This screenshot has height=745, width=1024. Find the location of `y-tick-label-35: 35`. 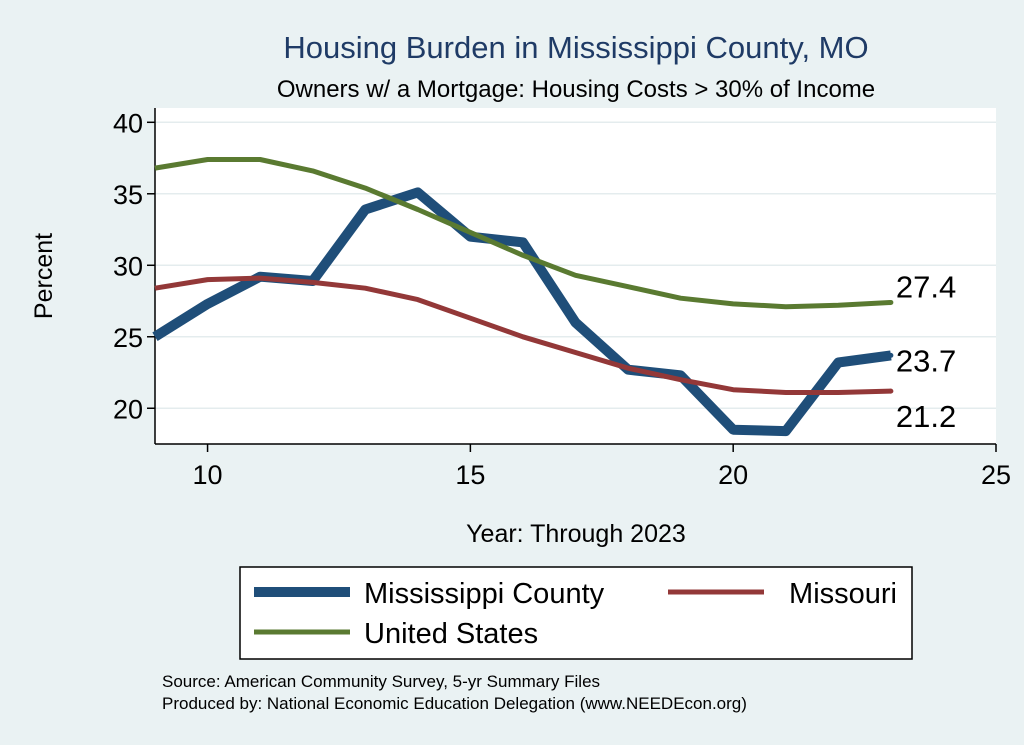

y-tick-label-35: 35 is located at coordinates (128, 195).